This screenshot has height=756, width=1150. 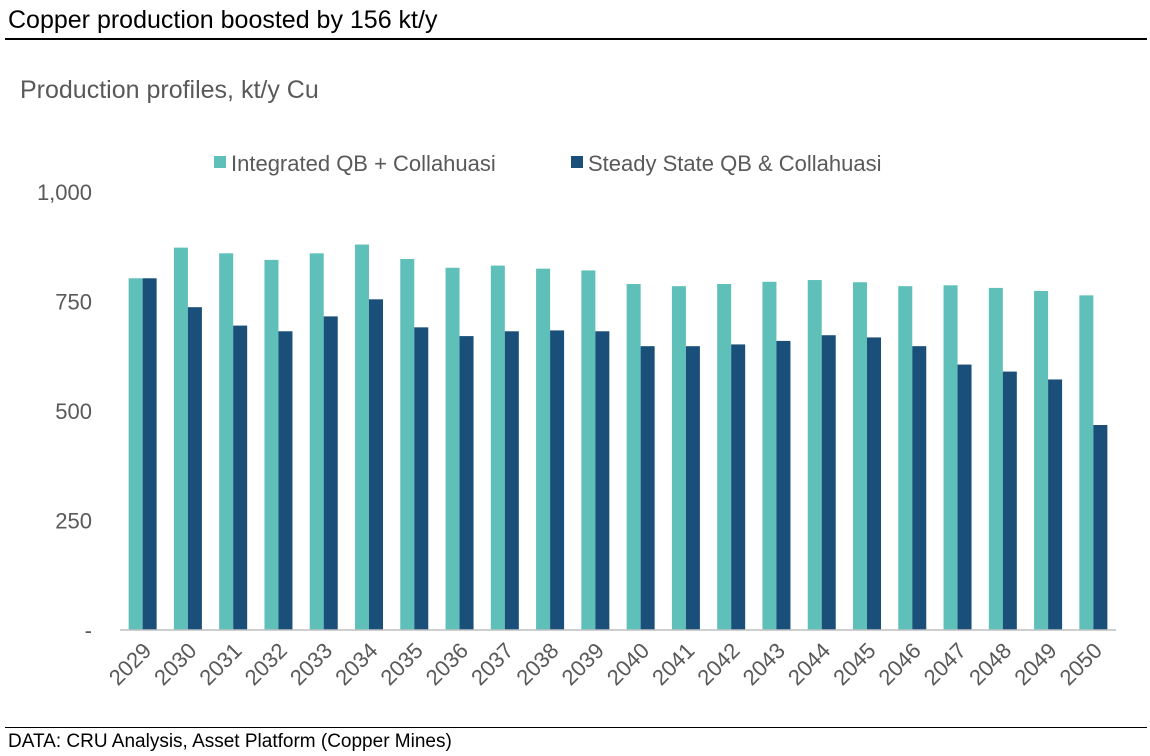 I want to click on bar-steady-state-2039, so click(x=602, y=480).